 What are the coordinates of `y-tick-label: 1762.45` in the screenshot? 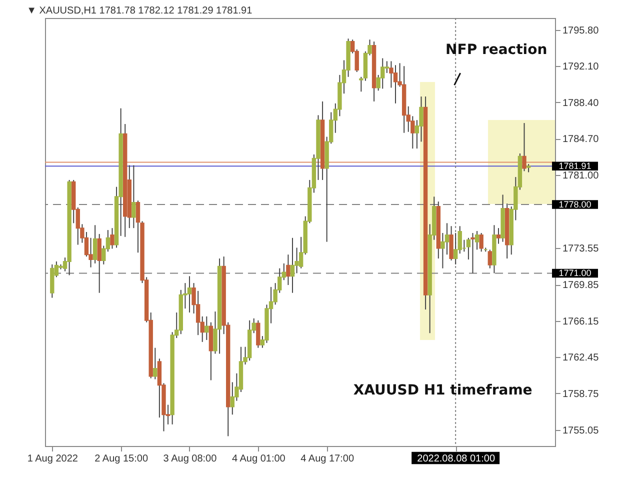 It's located at (581, 358).